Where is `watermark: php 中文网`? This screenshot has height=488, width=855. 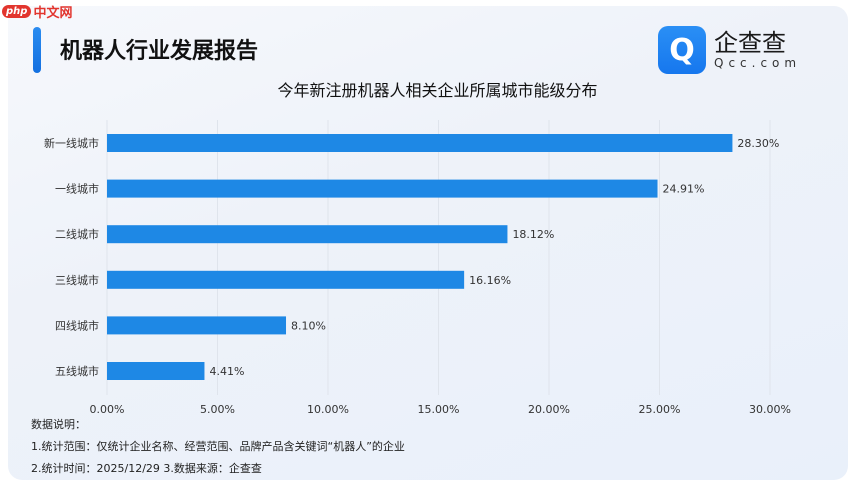
watermark: php 中文网 is located at coordinates (37, 11).